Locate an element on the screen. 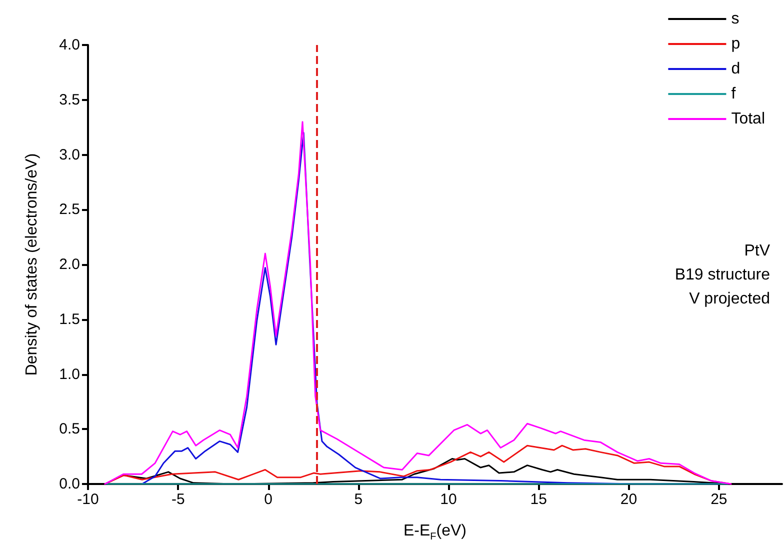 The image size is (784, 557). annotation: V projected is located at coordinates (729, 299).